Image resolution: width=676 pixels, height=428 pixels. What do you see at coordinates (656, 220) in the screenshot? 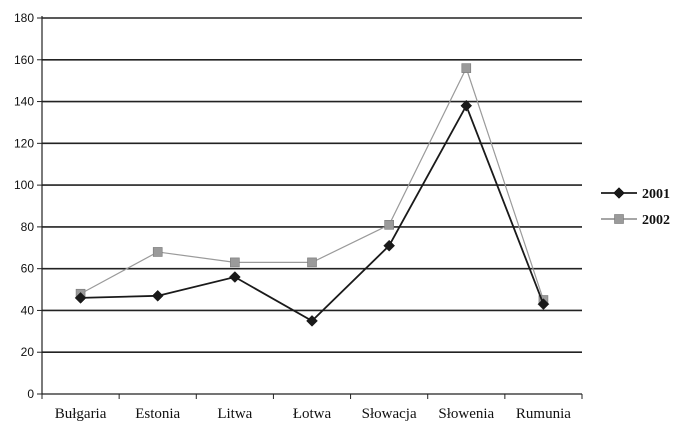
I see `legend-label: 2002` at bounding box center [656, 220].